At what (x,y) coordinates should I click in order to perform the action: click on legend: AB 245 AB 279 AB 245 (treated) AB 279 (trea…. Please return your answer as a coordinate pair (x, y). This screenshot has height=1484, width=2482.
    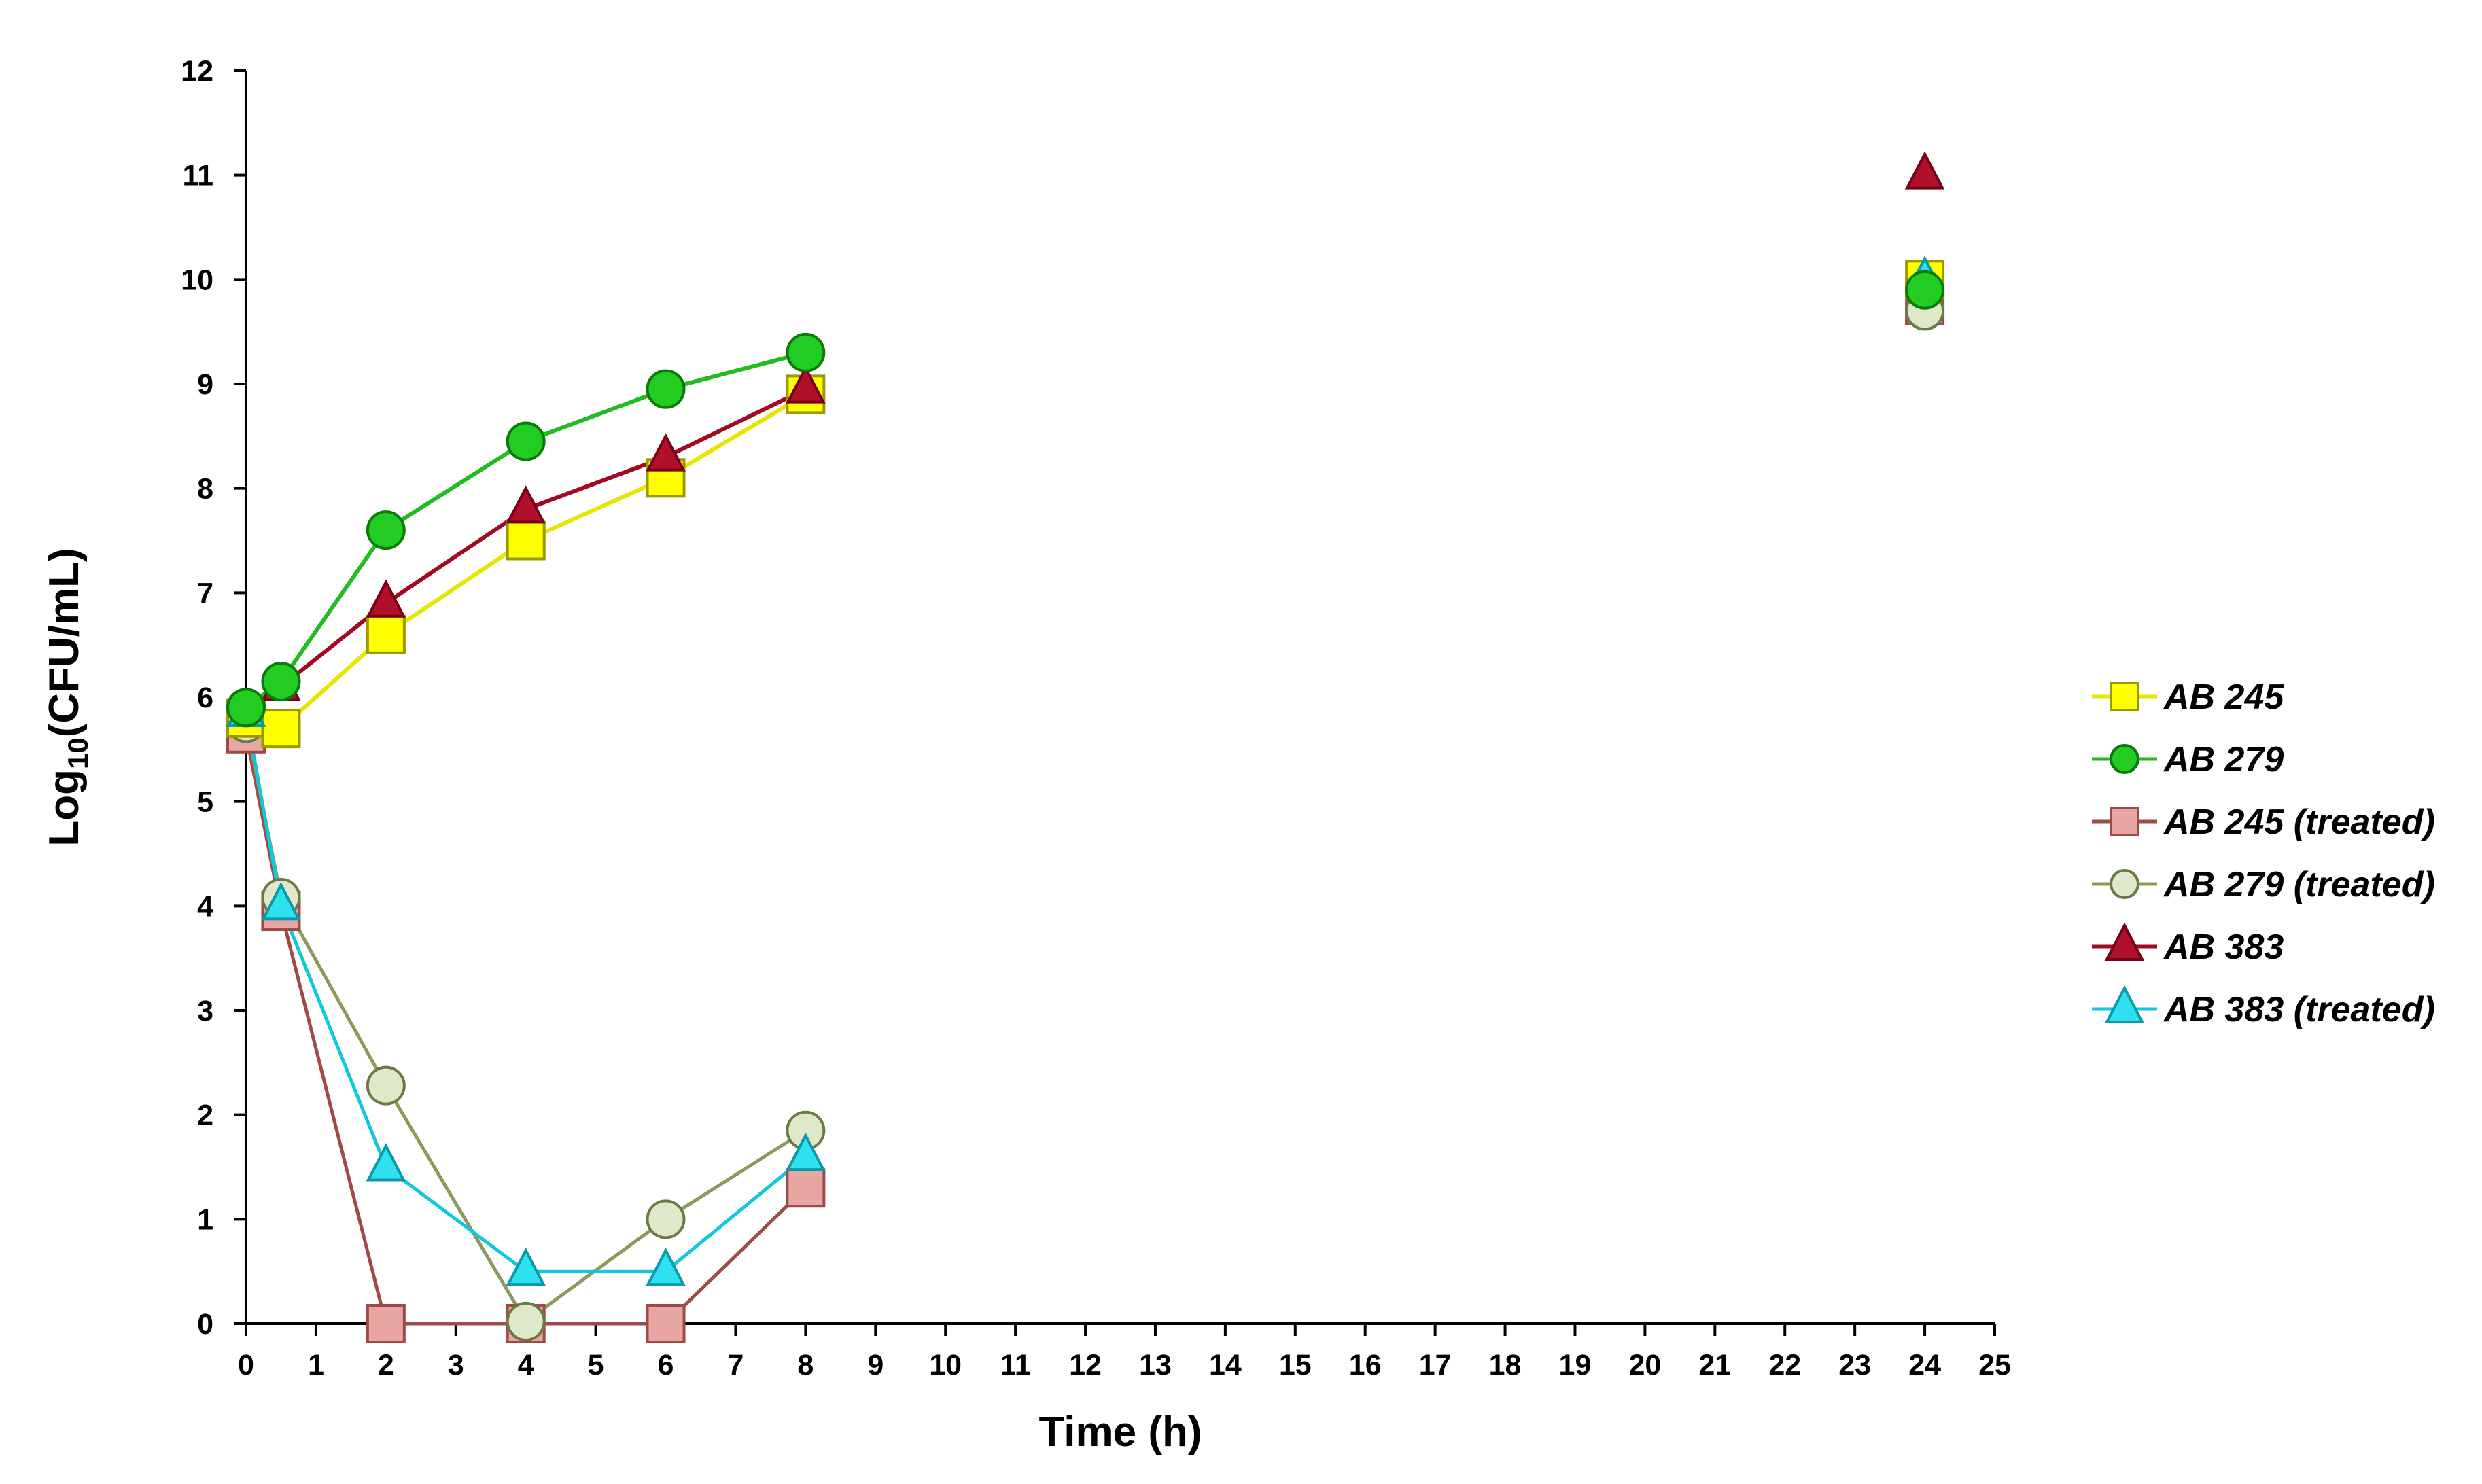
    Looking at the image, I should click on (2263, 853).